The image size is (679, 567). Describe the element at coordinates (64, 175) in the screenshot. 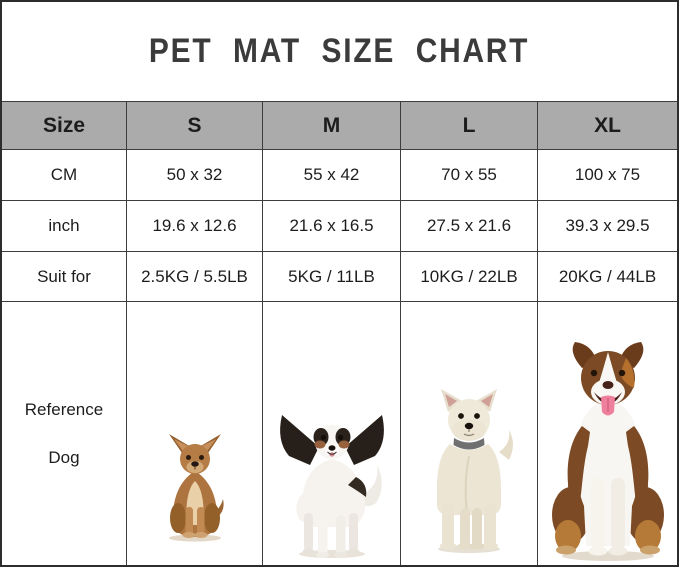

I see `row-label-cm: CM` at that location.